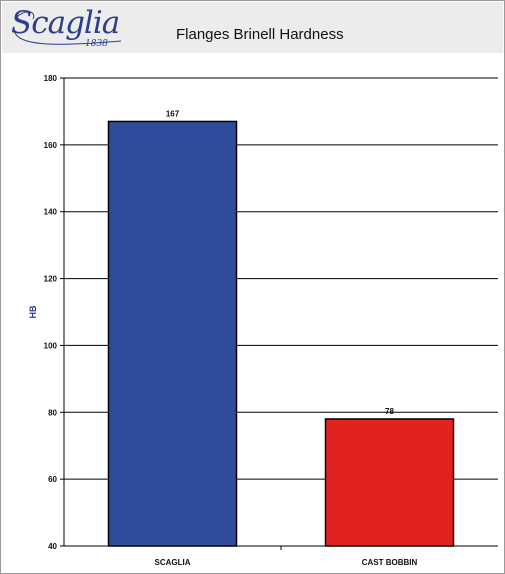 This screenshot has height=574, width=505. I want to click on x-category-label: CAST BOBBIN, so click(390, 562).